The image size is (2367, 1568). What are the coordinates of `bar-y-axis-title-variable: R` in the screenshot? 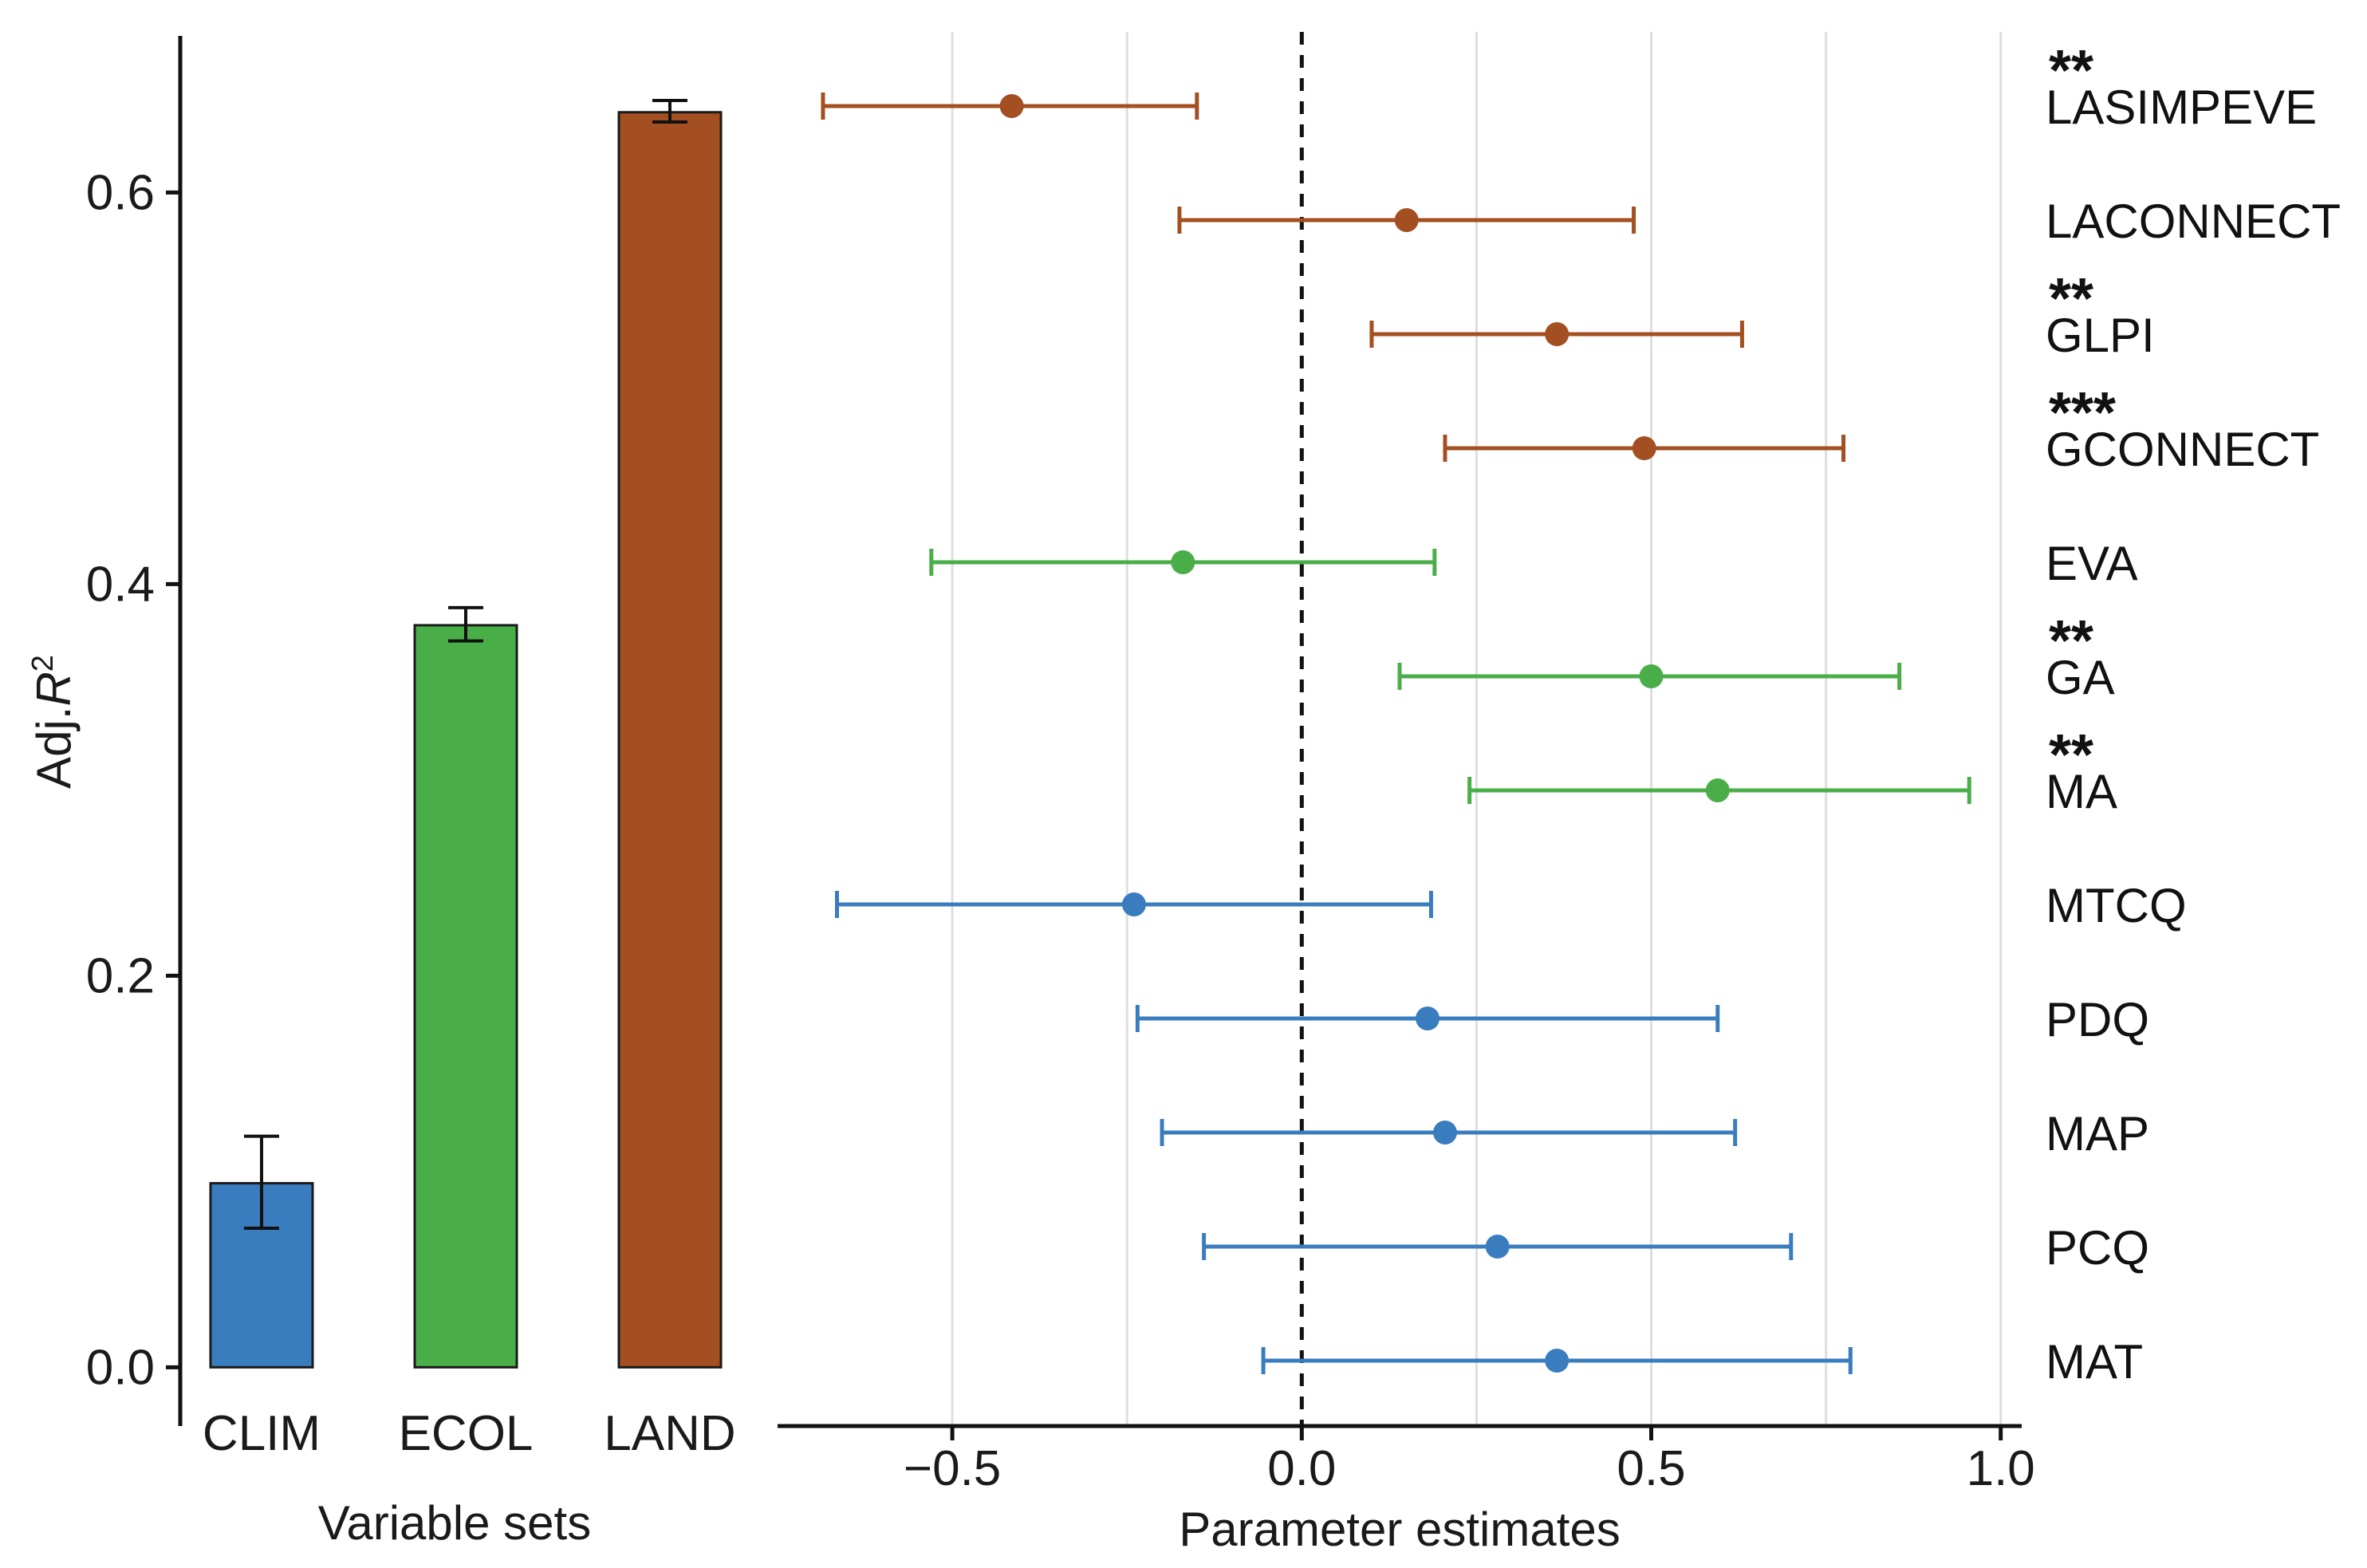 It's located at (54, 689).